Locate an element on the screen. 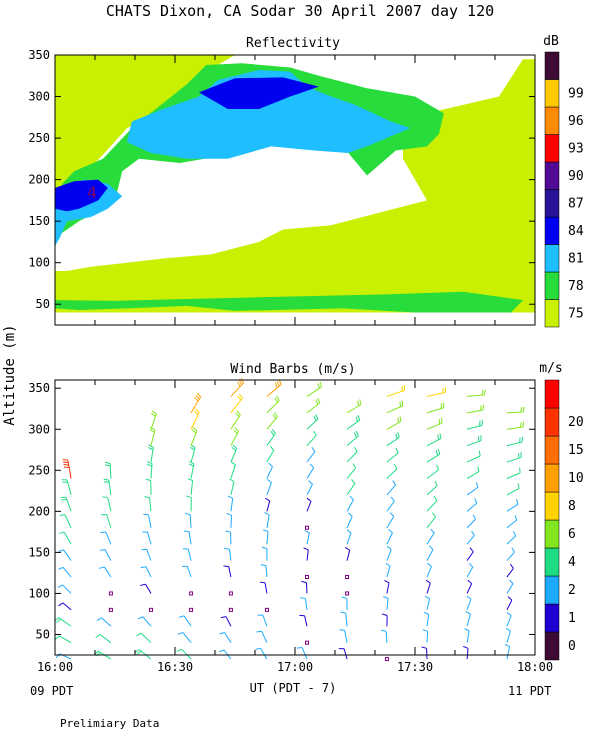 The width and height of the screenshot is (600, 750). colorbar-label: 87 is located at coordinates (576, 203).